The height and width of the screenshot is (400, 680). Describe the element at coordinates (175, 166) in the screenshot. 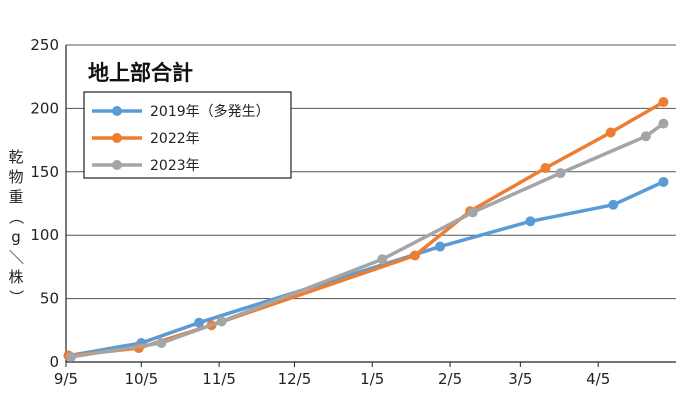

I see `legend-label: 2023年` at that location.